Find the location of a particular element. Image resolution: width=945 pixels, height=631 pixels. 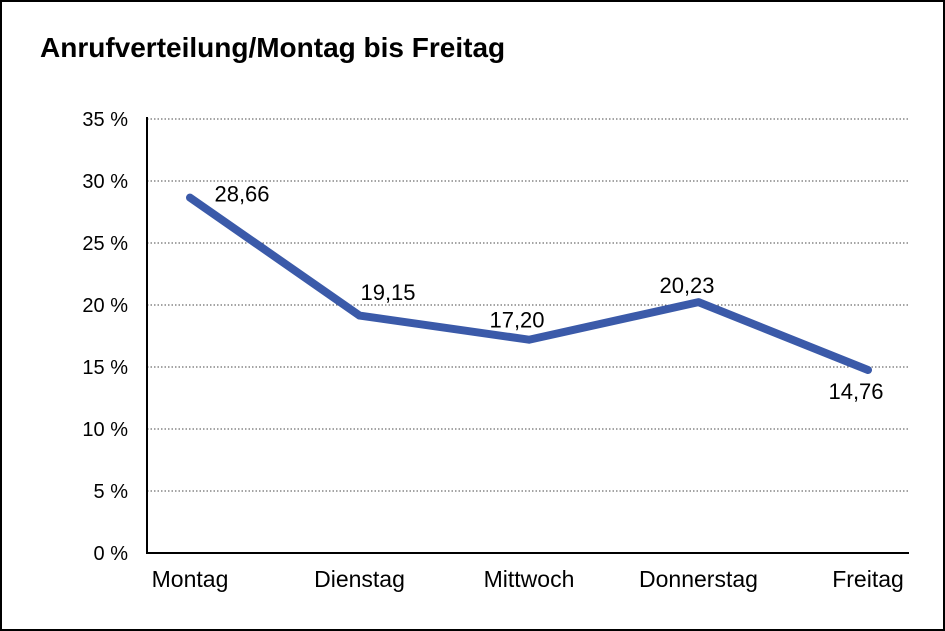

data-point-label: 14,76 is located at coordinates (855, 391).